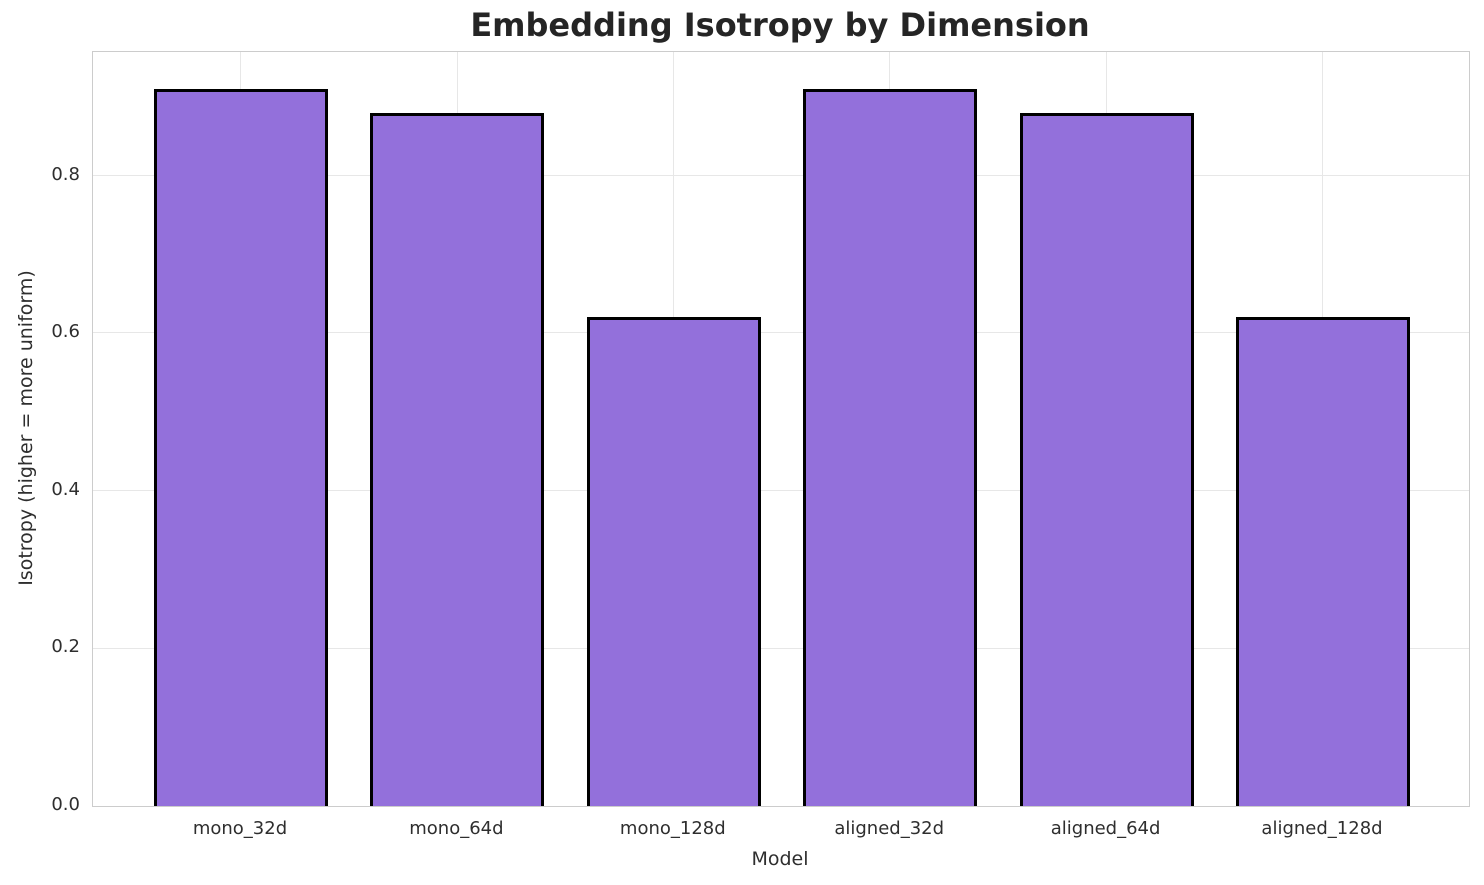 The height and width of the screenshot is (885, 1484). What do you see at coordinates (65, 647) in the screenshot?
I see `y-tick-label: 0.2` at bounding box center [65, 647].